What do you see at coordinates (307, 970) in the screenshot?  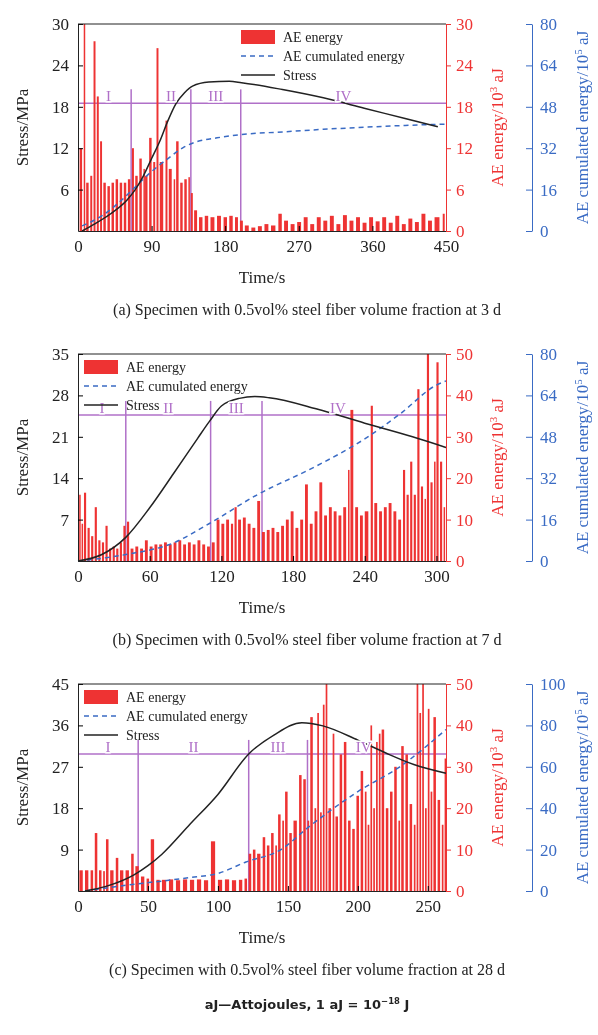 I see `text: (c) Specimen with 0.5vol% steel fiber volume fraction at 28 d` at bounding box center [307, 970].